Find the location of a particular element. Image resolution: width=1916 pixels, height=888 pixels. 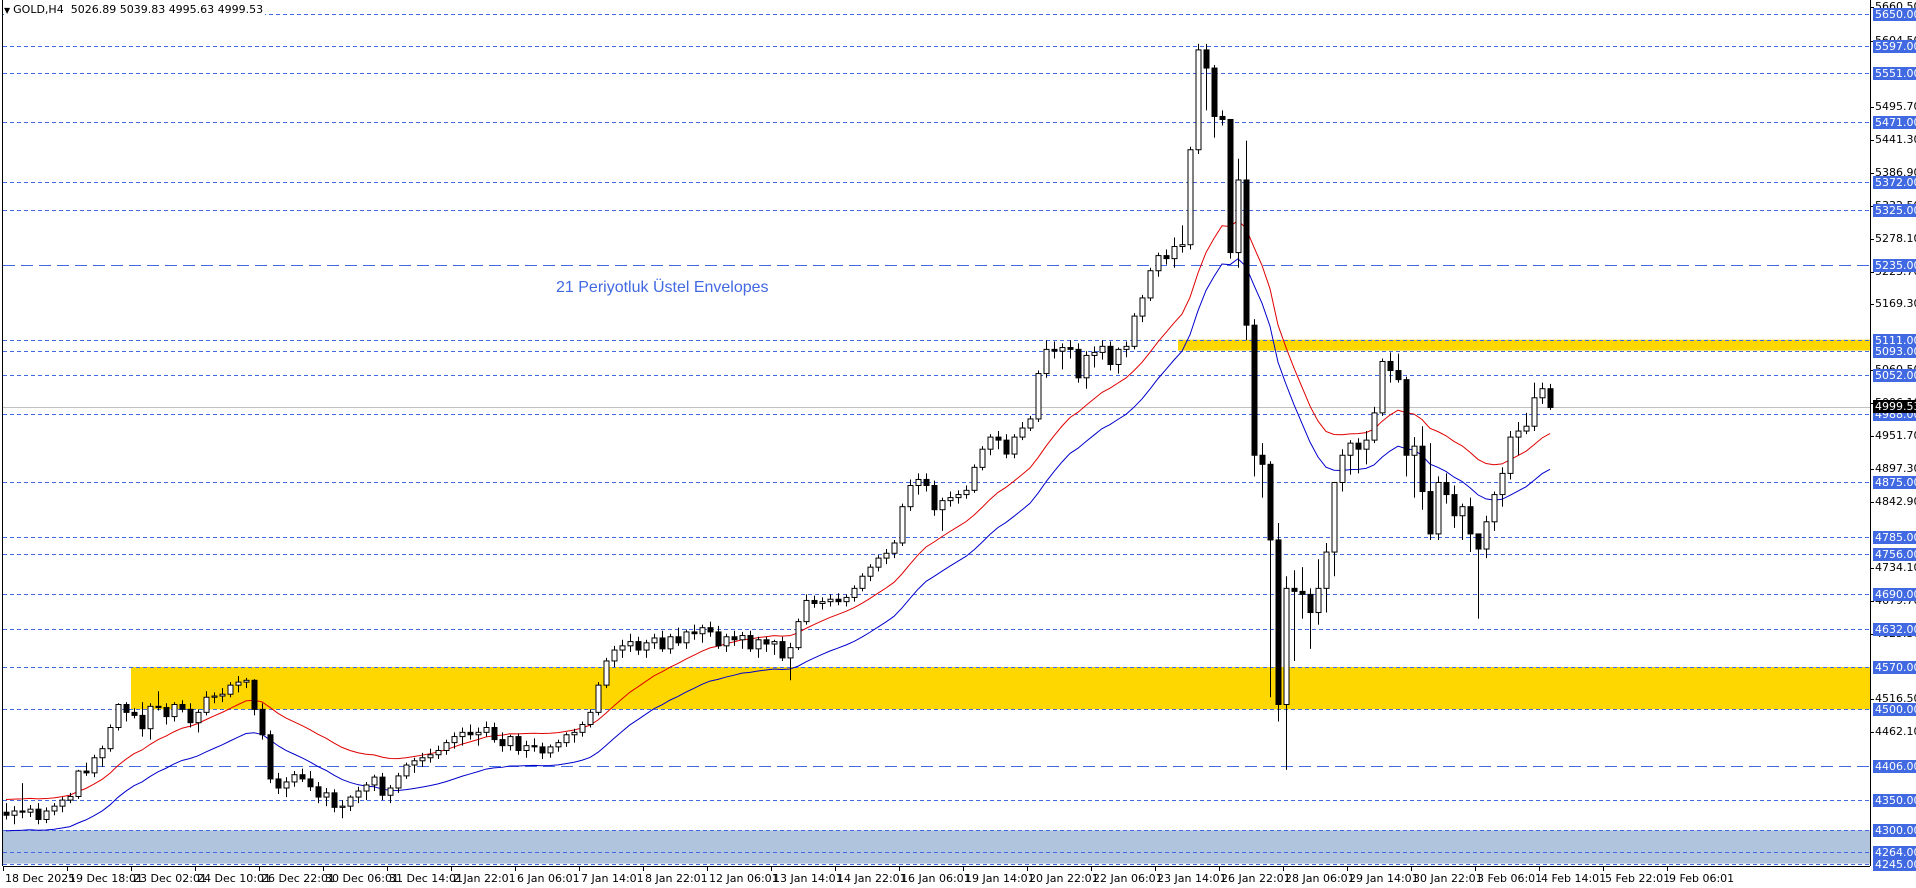

time-tick-label: 12 Jan 06:01 is located at coordinates (744, 878).